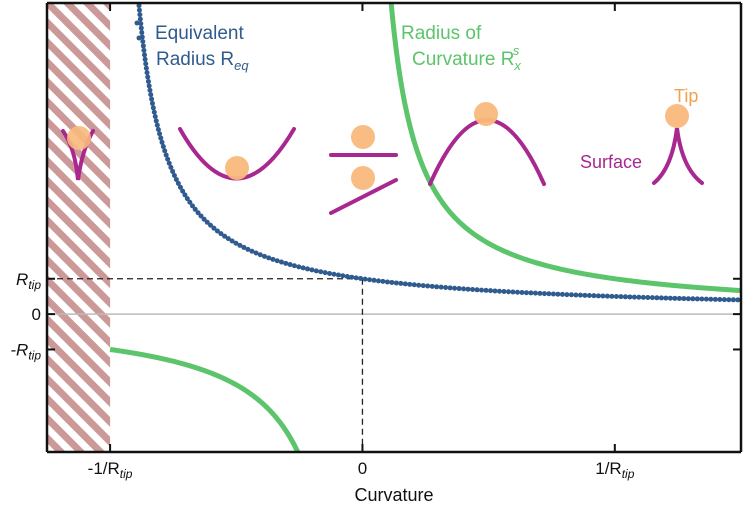 The image size is (745, 510). Describe the element at coordinates (487, 144) in the screenshot. I see `illustration-hill` at that location.